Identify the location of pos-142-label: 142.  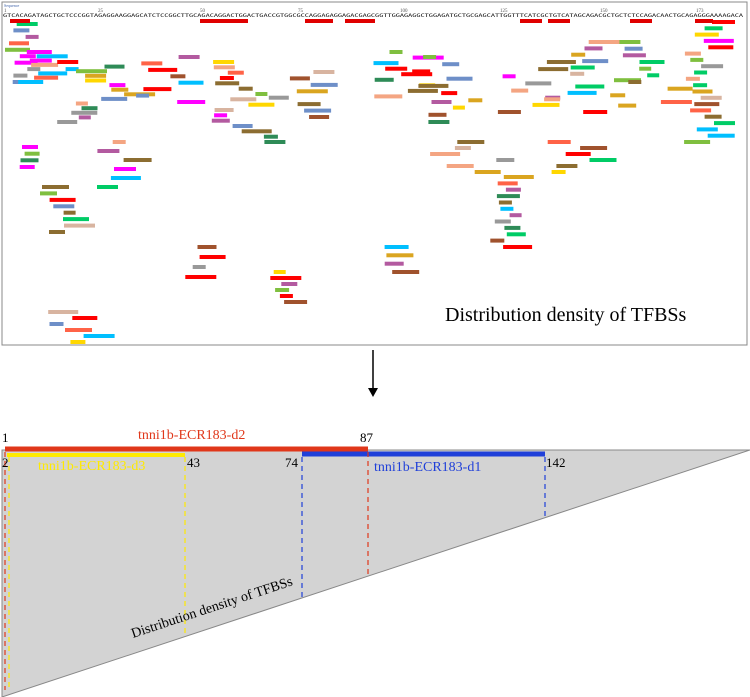
(556, 462).